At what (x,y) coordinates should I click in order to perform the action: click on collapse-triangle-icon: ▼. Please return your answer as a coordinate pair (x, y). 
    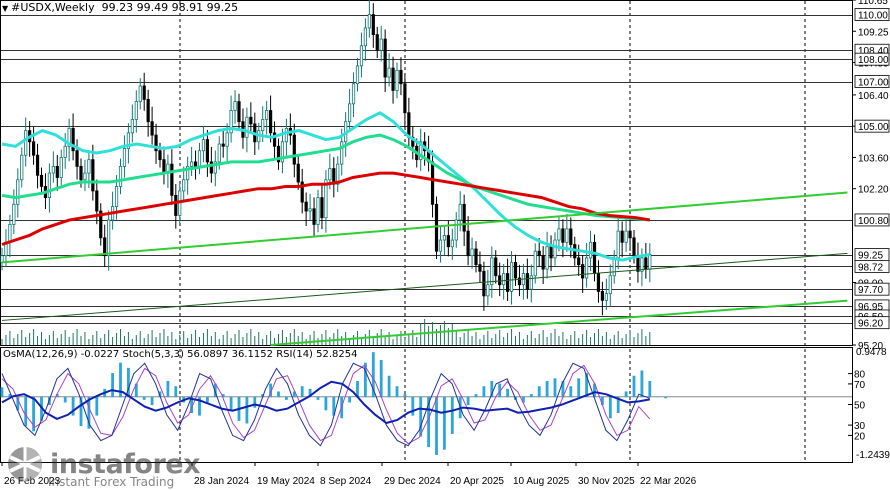
    Looking at the image, I should click on (5, 8).